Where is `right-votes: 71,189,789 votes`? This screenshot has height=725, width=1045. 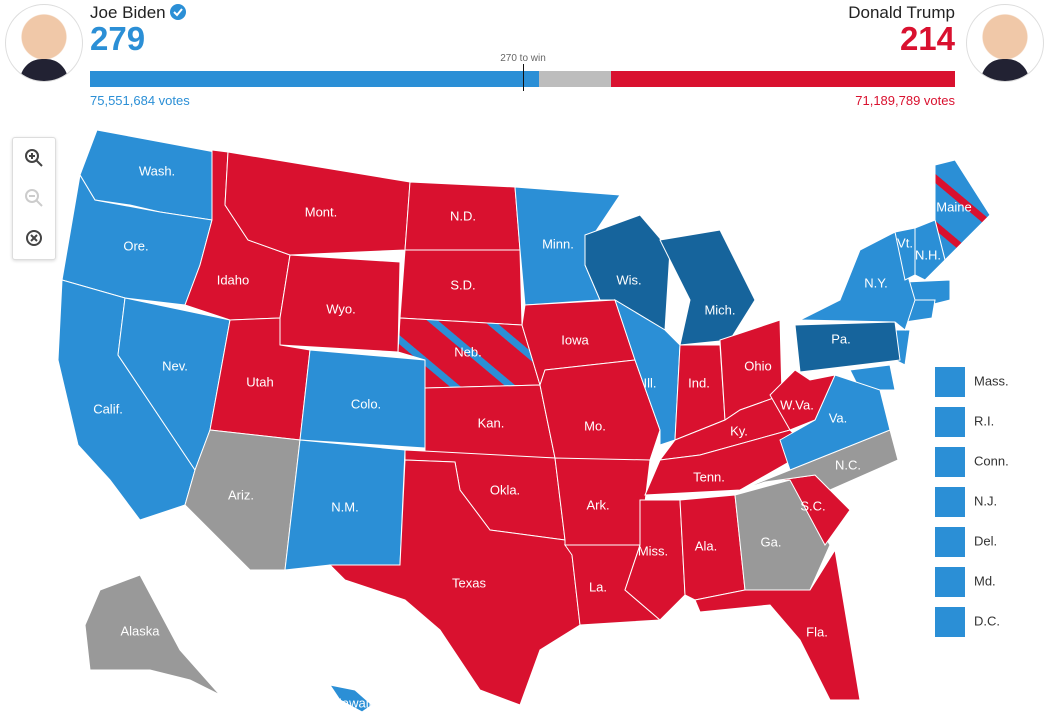 right-votes: 71,189,789 votes is located at coordinates (905, 100).